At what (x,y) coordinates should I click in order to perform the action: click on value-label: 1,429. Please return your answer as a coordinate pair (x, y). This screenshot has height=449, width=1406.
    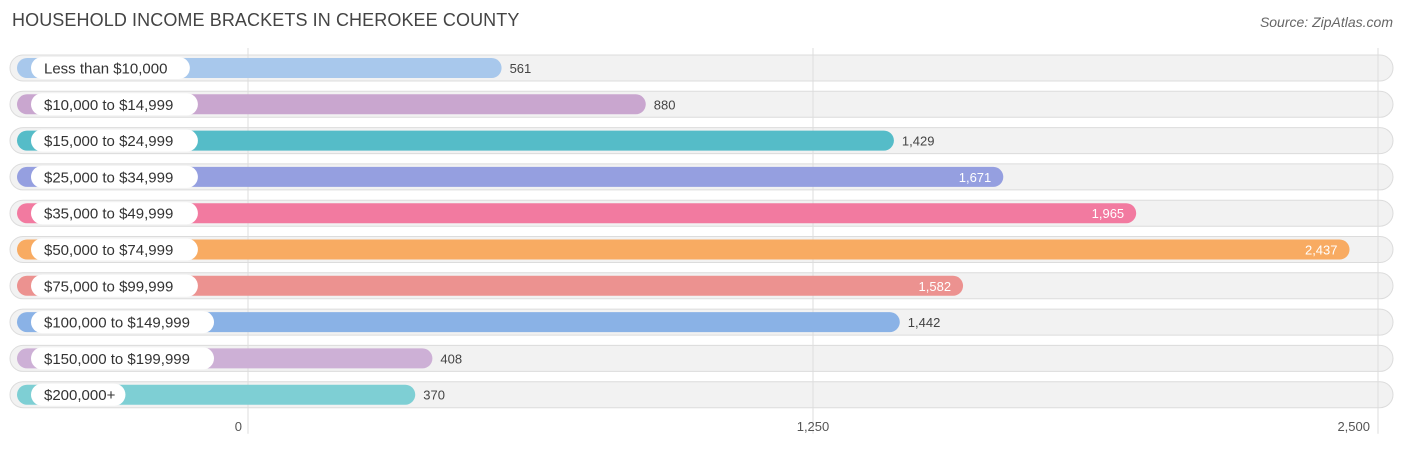
    Looking at the image, I should click on (918, 141).